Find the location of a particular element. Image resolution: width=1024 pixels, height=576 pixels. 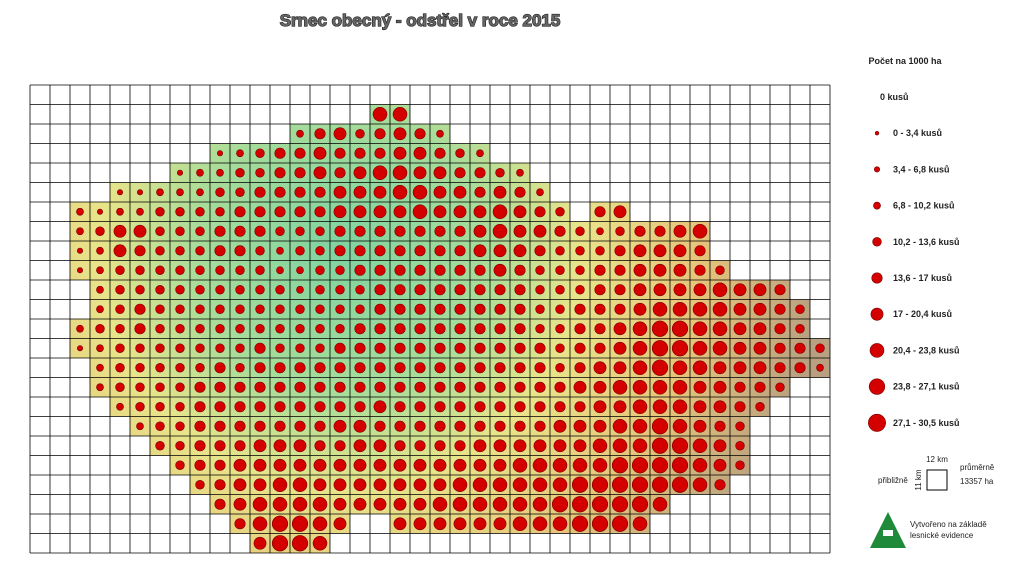

legend-label: 0 - 3,4 kusů is located at coordinates (917, 133).